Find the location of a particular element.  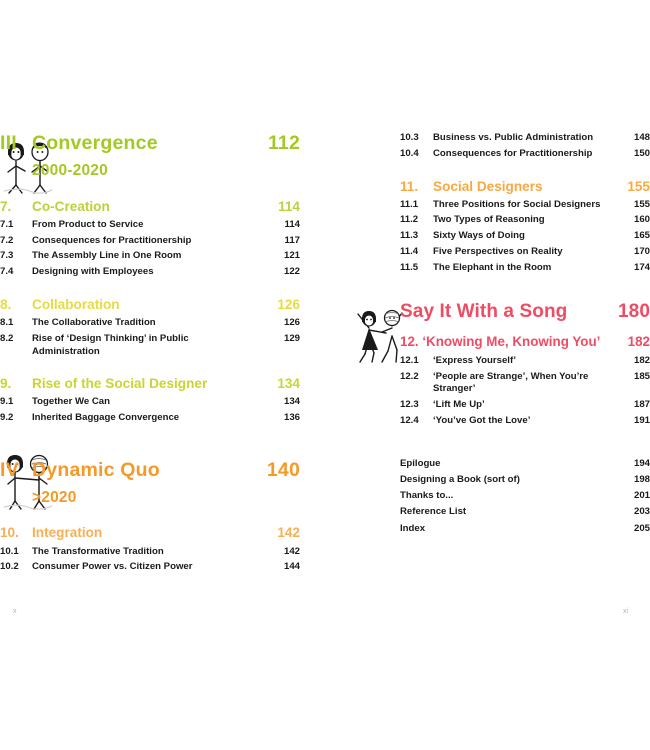

entry-title: From Product to Service is located at coordinates (88, 224).